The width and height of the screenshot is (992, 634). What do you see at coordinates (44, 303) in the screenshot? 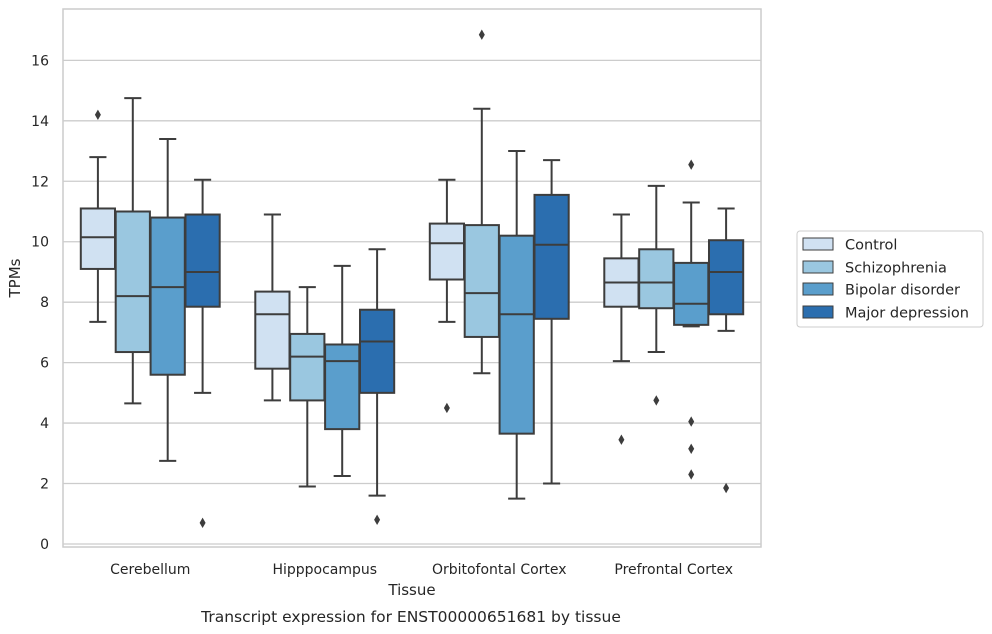
I see `y-tick-label-8: 8` at bounding box center [44, 303].